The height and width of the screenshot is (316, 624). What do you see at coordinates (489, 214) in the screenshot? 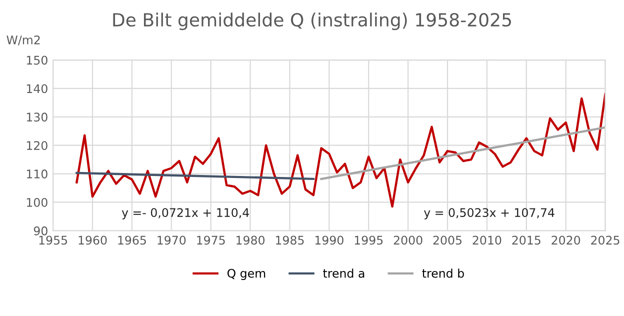
I see `annotation: y = 0,5023x + 107,74` at bounding box center [489, 214].